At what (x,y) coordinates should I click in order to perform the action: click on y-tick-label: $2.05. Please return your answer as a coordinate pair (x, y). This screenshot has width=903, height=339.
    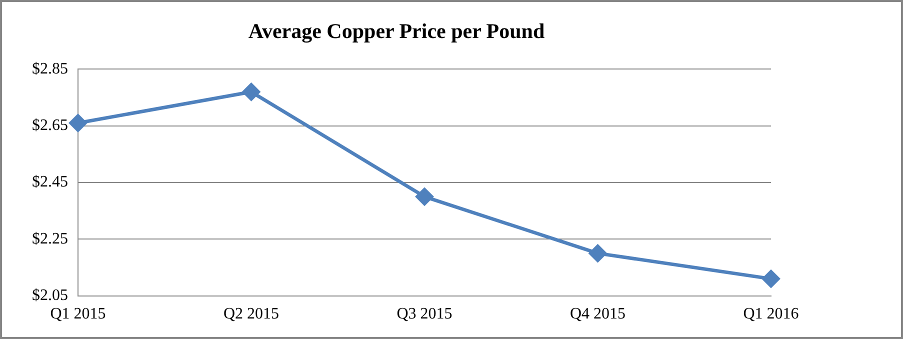
    Looking at the image, I should click on (50, 295).